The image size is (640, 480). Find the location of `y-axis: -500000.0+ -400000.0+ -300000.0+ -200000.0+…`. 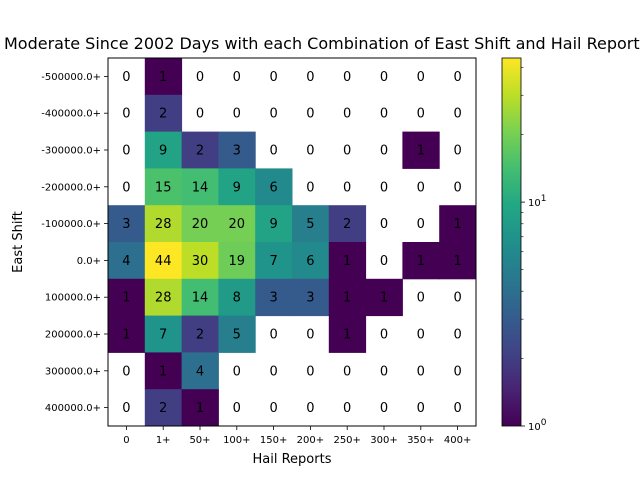

y-axis: -500000.0+ -400000.0+ -300000.0+ -200000.0+… is located at coordinates (74, 243).